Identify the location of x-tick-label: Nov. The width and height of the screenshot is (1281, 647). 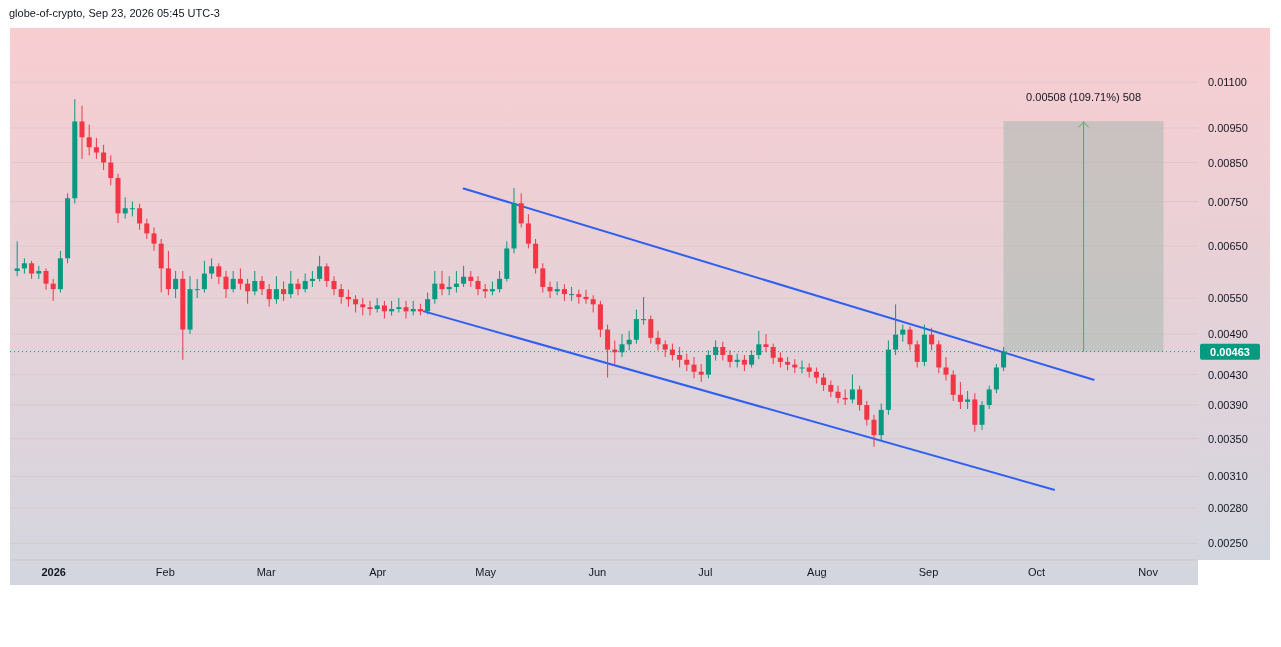
(1148, 571).